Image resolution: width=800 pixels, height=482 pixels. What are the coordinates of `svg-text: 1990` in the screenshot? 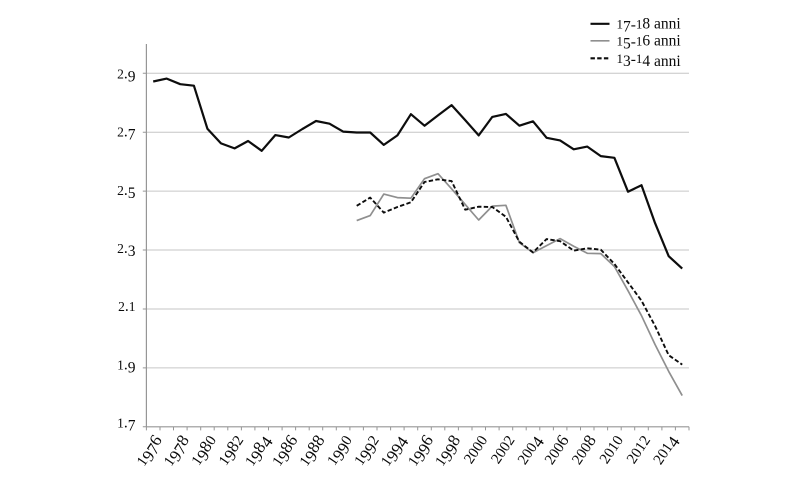 It's located at (342, 451).